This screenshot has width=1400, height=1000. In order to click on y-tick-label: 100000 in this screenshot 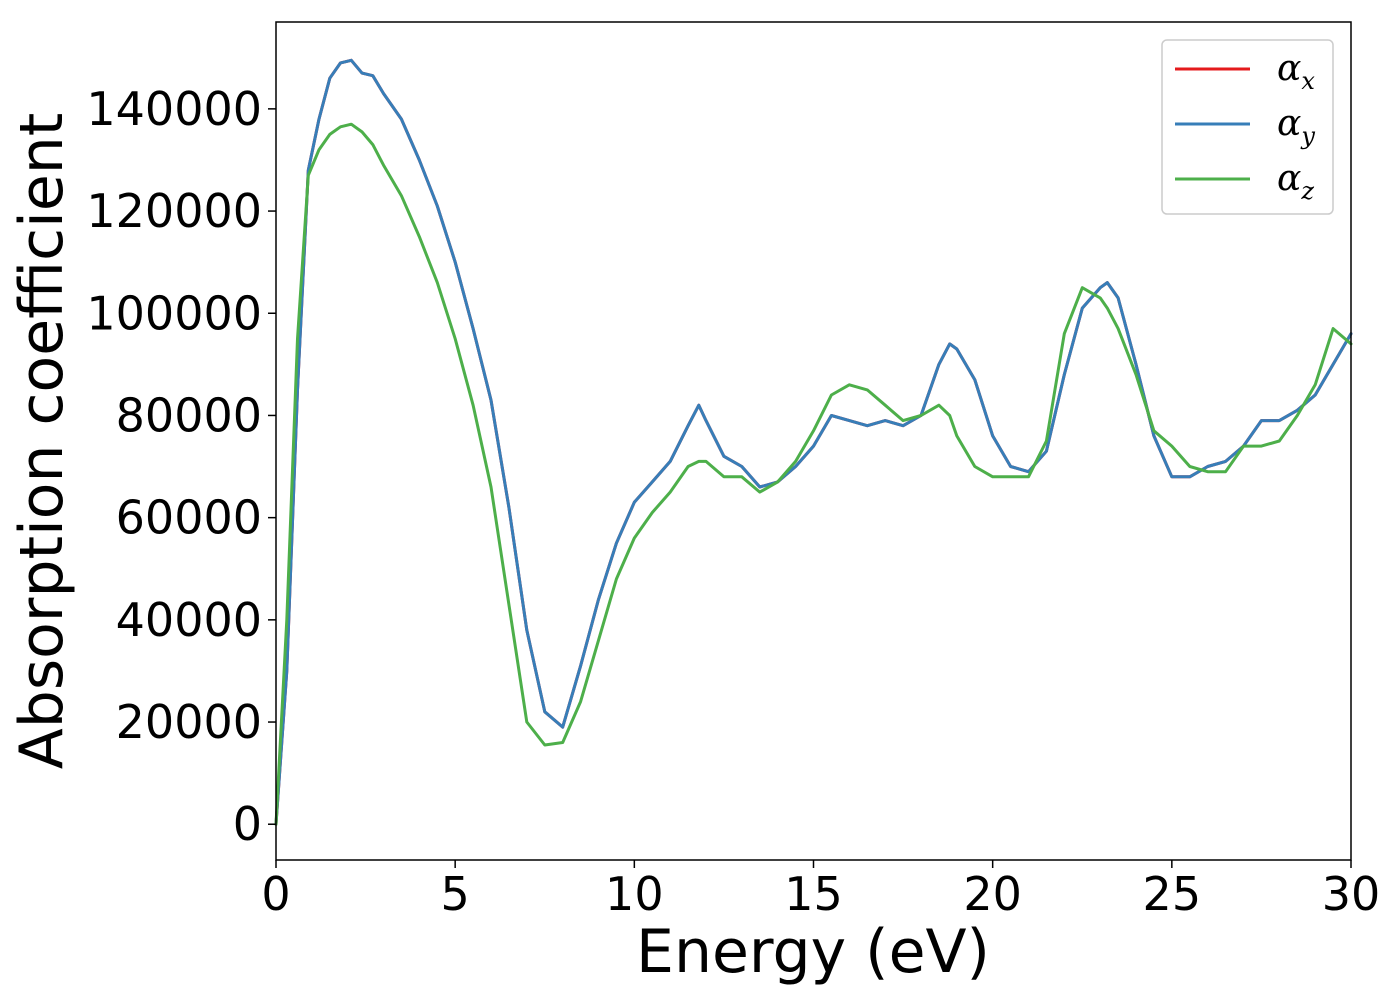, I will do `click(174, 313)`.